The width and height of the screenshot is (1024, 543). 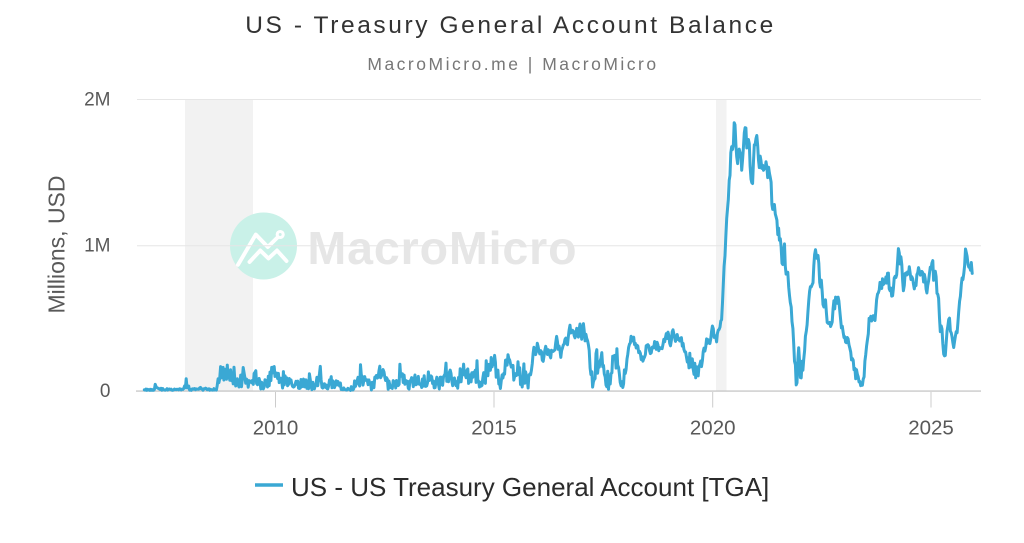 What do you see at coordinates (494, 428) in the screenshot?
I see `svg-text: 2015` at bounding box center [494, 428].